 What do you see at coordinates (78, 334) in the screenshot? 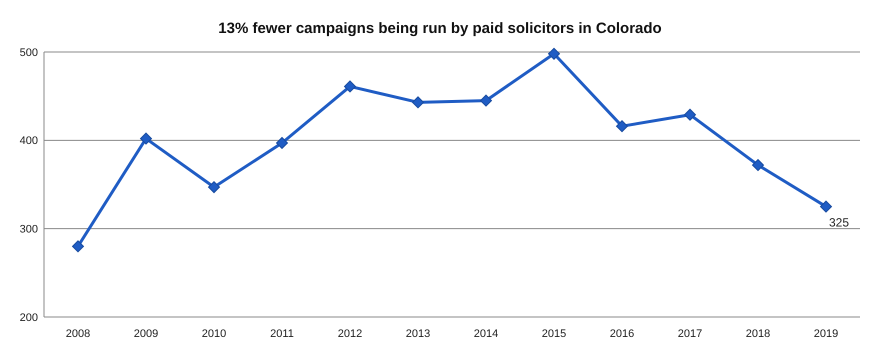
I see `x-tick-label: 2008` at bounding box center [78, 334].